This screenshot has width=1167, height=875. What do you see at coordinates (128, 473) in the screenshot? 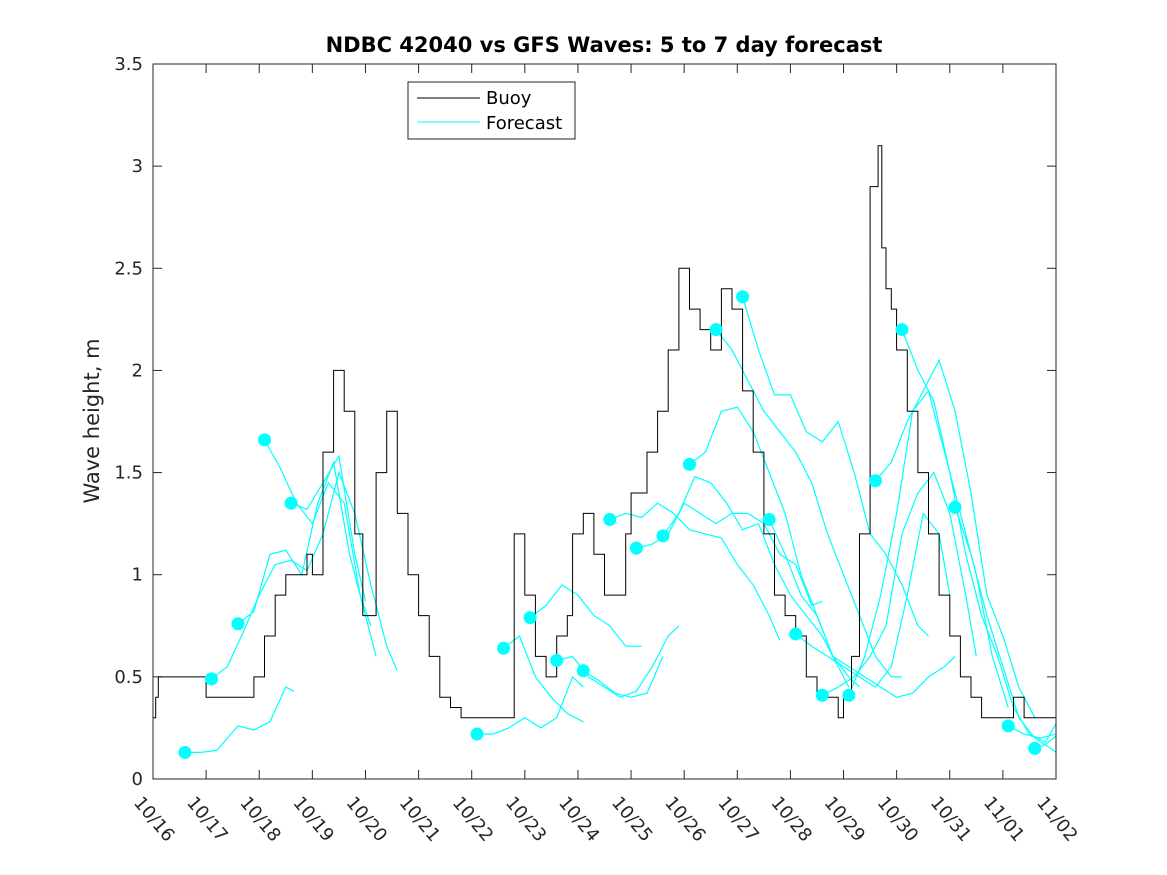
I see `y-tick-label: 1.5` at bounding box center [128, 473].